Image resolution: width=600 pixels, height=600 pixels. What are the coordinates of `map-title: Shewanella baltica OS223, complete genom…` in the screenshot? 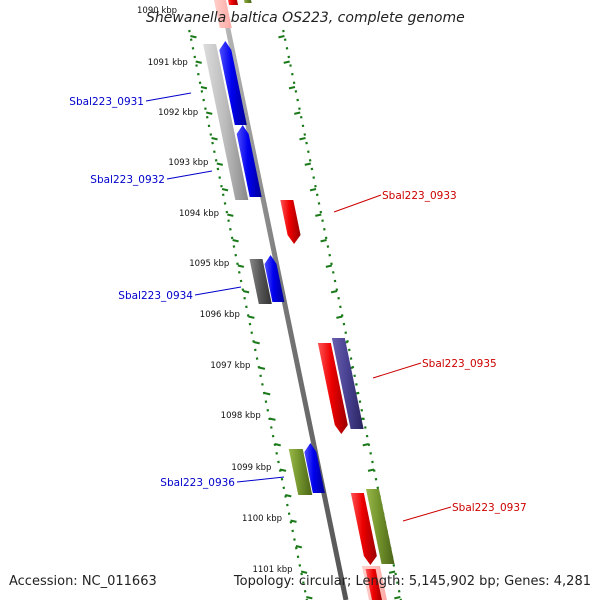 It's located at (305, 18).